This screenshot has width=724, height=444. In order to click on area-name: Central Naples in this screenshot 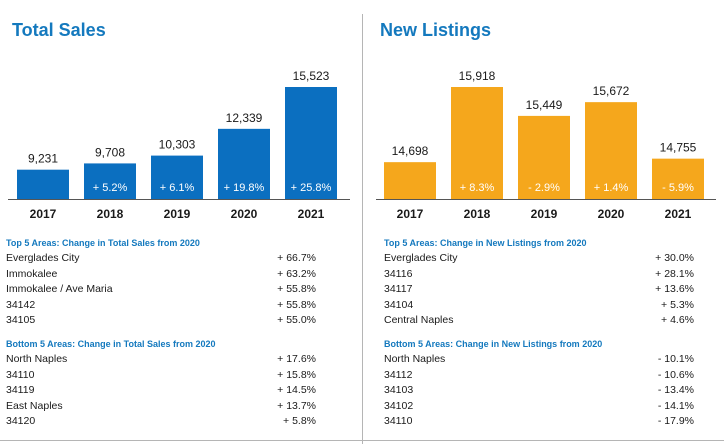, I will do `click(419, 320)`.